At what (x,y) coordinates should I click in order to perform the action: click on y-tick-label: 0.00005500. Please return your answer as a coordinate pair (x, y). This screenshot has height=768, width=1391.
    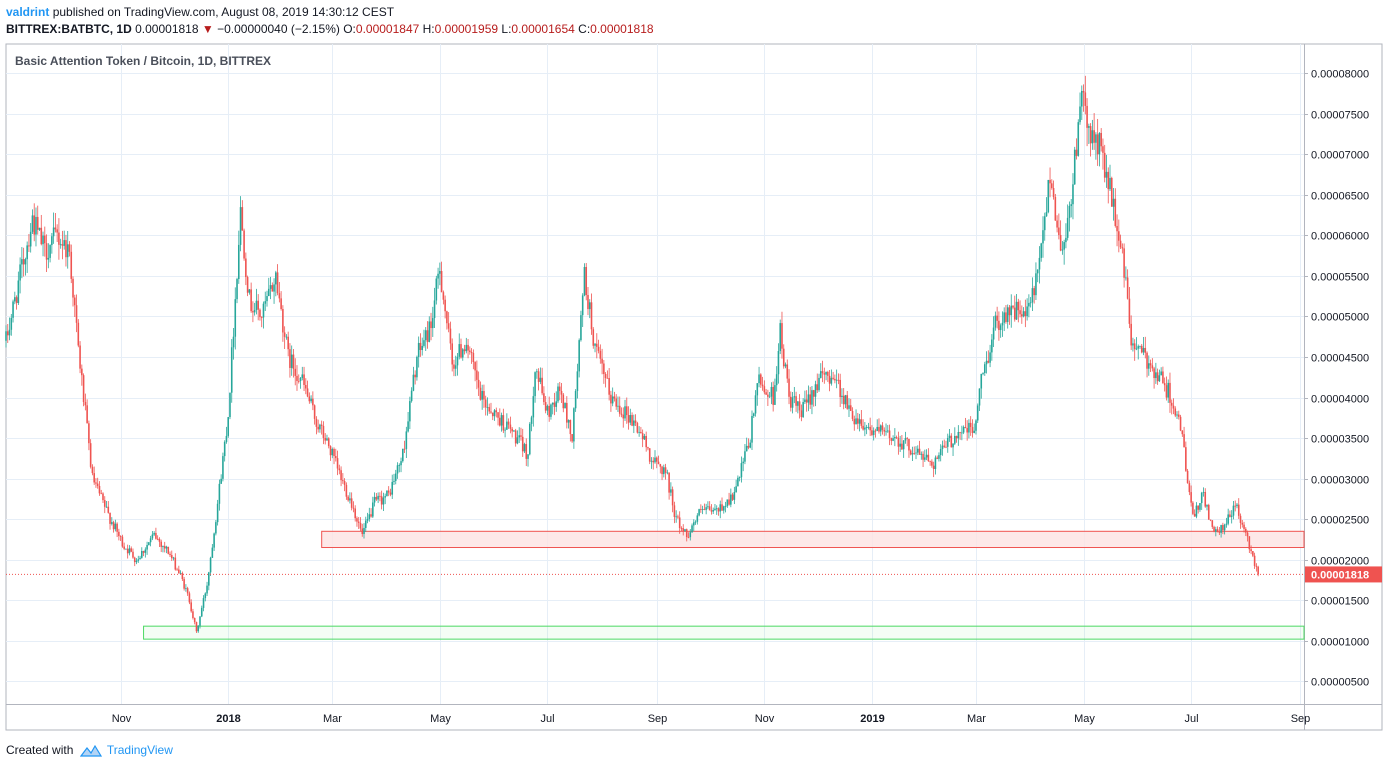
    Looking at the image, I should click on (1340, 278).